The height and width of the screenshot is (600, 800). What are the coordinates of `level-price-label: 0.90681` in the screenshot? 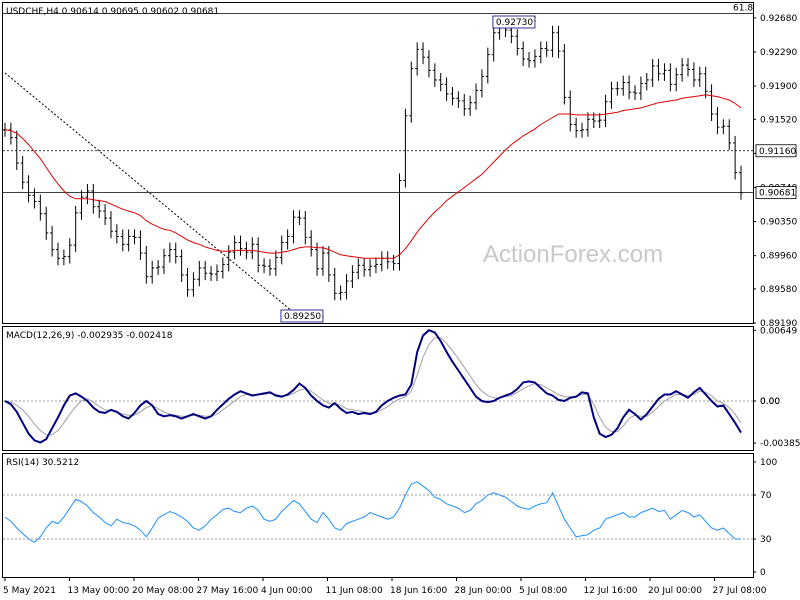 It's located at (777, 194).